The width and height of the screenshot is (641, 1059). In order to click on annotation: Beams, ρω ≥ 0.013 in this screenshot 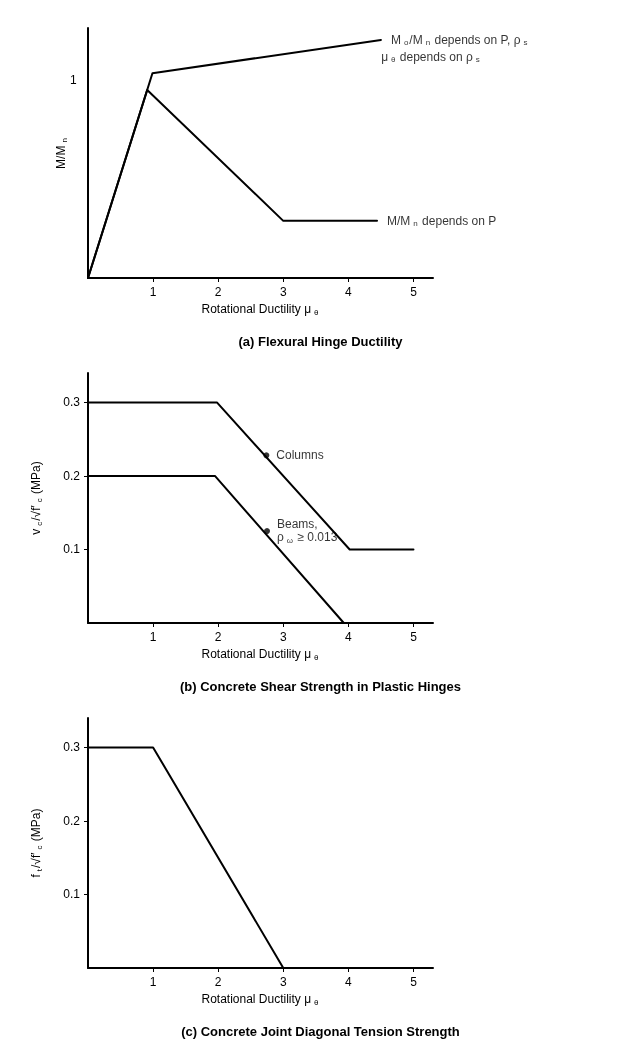, I will do `click(307, 531)`.